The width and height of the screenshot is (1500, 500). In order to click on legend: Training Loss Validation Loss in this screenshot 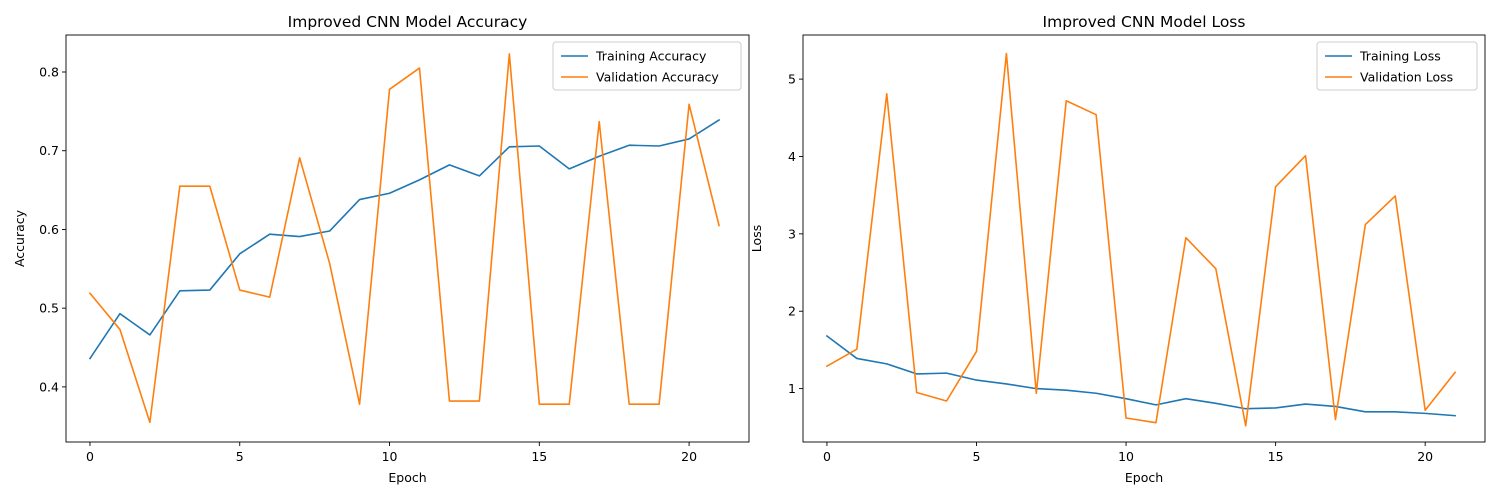, I will do `click(1397, 66)`.